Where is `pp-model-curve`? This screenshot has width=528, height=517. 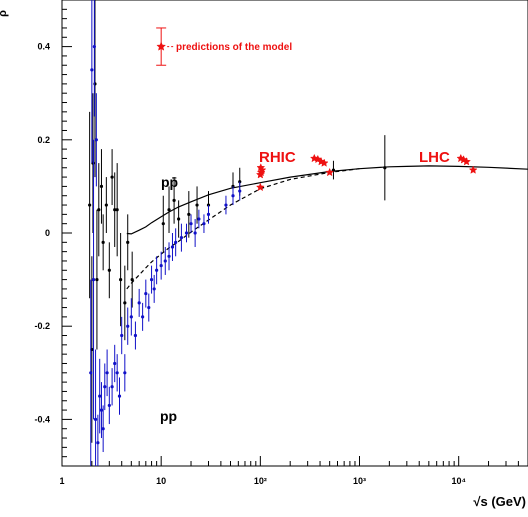
pp-model-curve is located at coordinates (243, 229).